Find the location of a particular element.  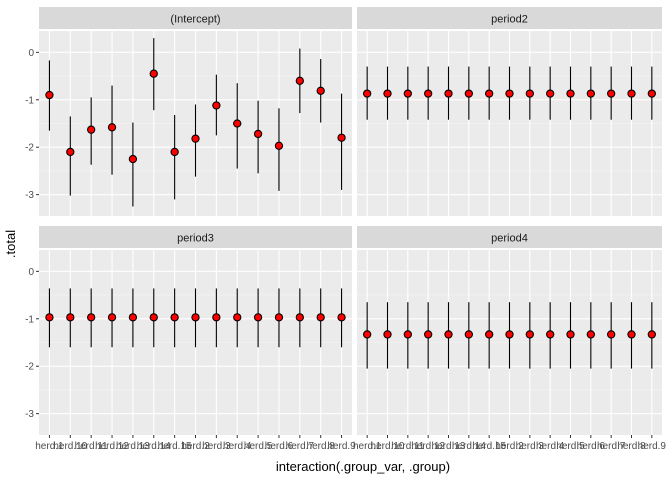

facet-strip-label: period2 is located at coordinates (509, 20).